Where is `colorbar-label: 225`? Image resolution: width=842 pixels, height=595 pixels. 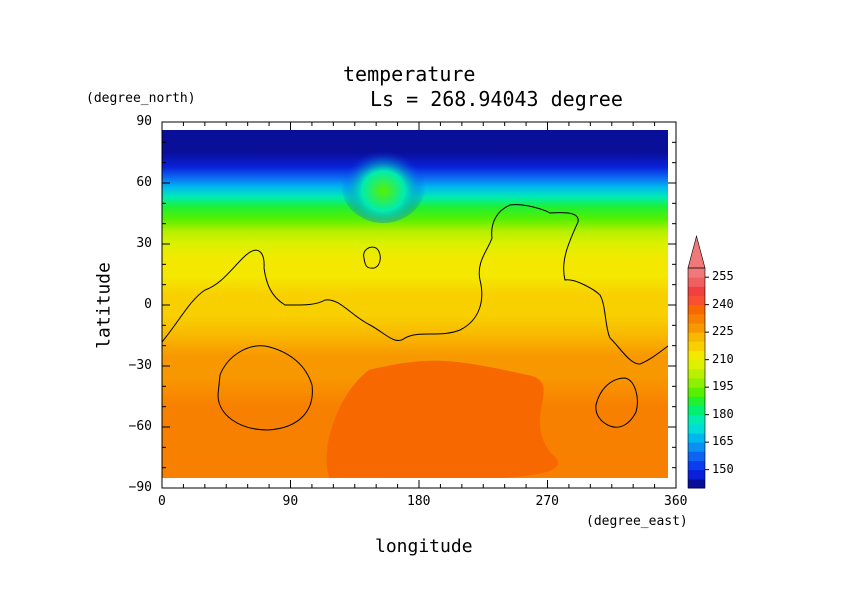
colorbar-label: 225 is located at coordinates (723, 331).